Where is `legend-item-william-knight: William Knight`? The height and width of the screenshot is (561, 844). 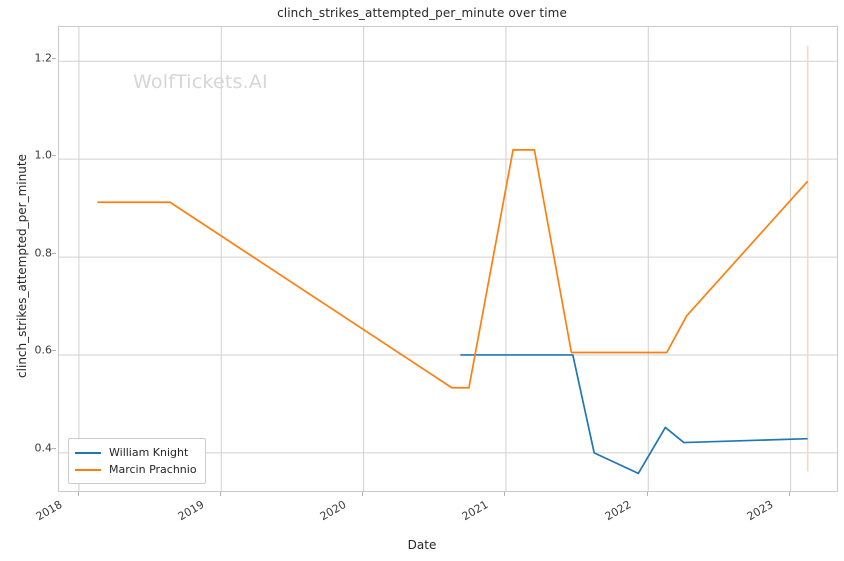
legend-item-william-knight: William Knight is located at coordinates (136, 452).